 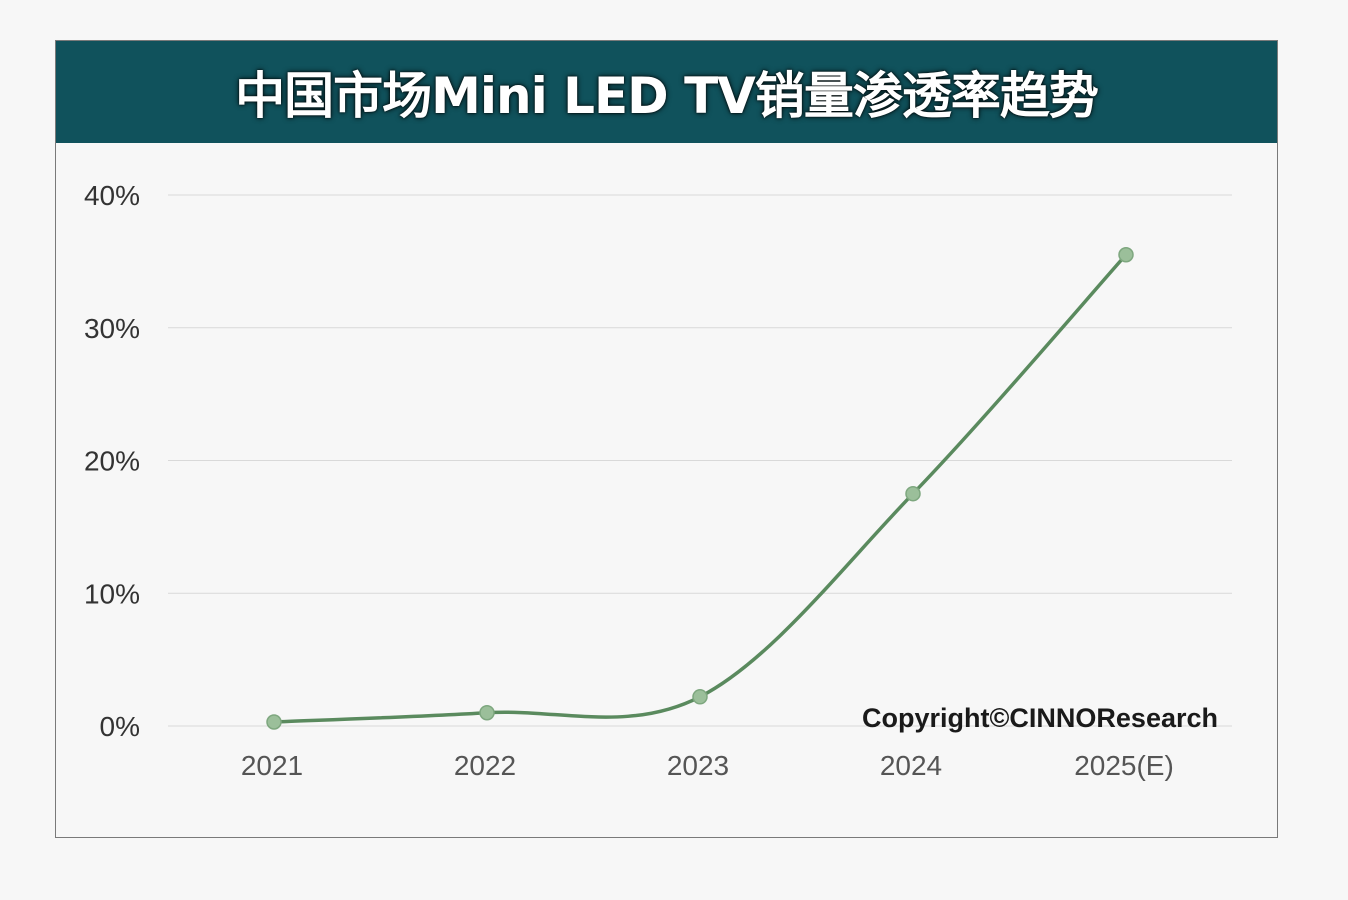 I want to click on chart-header: 中国市场Mini LED TV销量渗透率趋势, so click(x=666, y=92).